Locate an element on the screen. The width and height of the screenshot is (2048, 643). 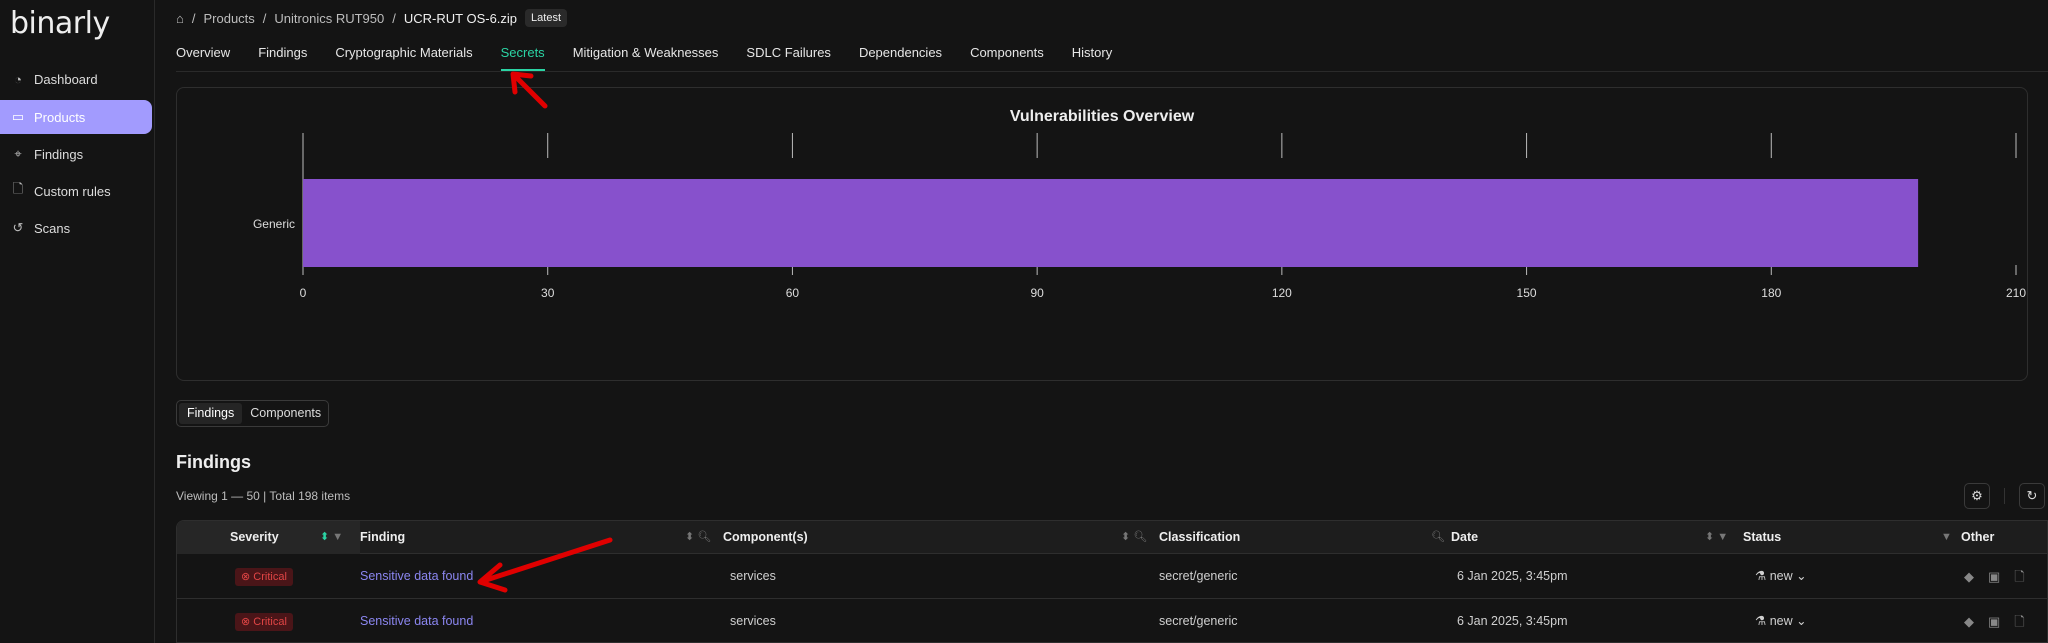
status-label: new is located at coordinates (1781, 576).